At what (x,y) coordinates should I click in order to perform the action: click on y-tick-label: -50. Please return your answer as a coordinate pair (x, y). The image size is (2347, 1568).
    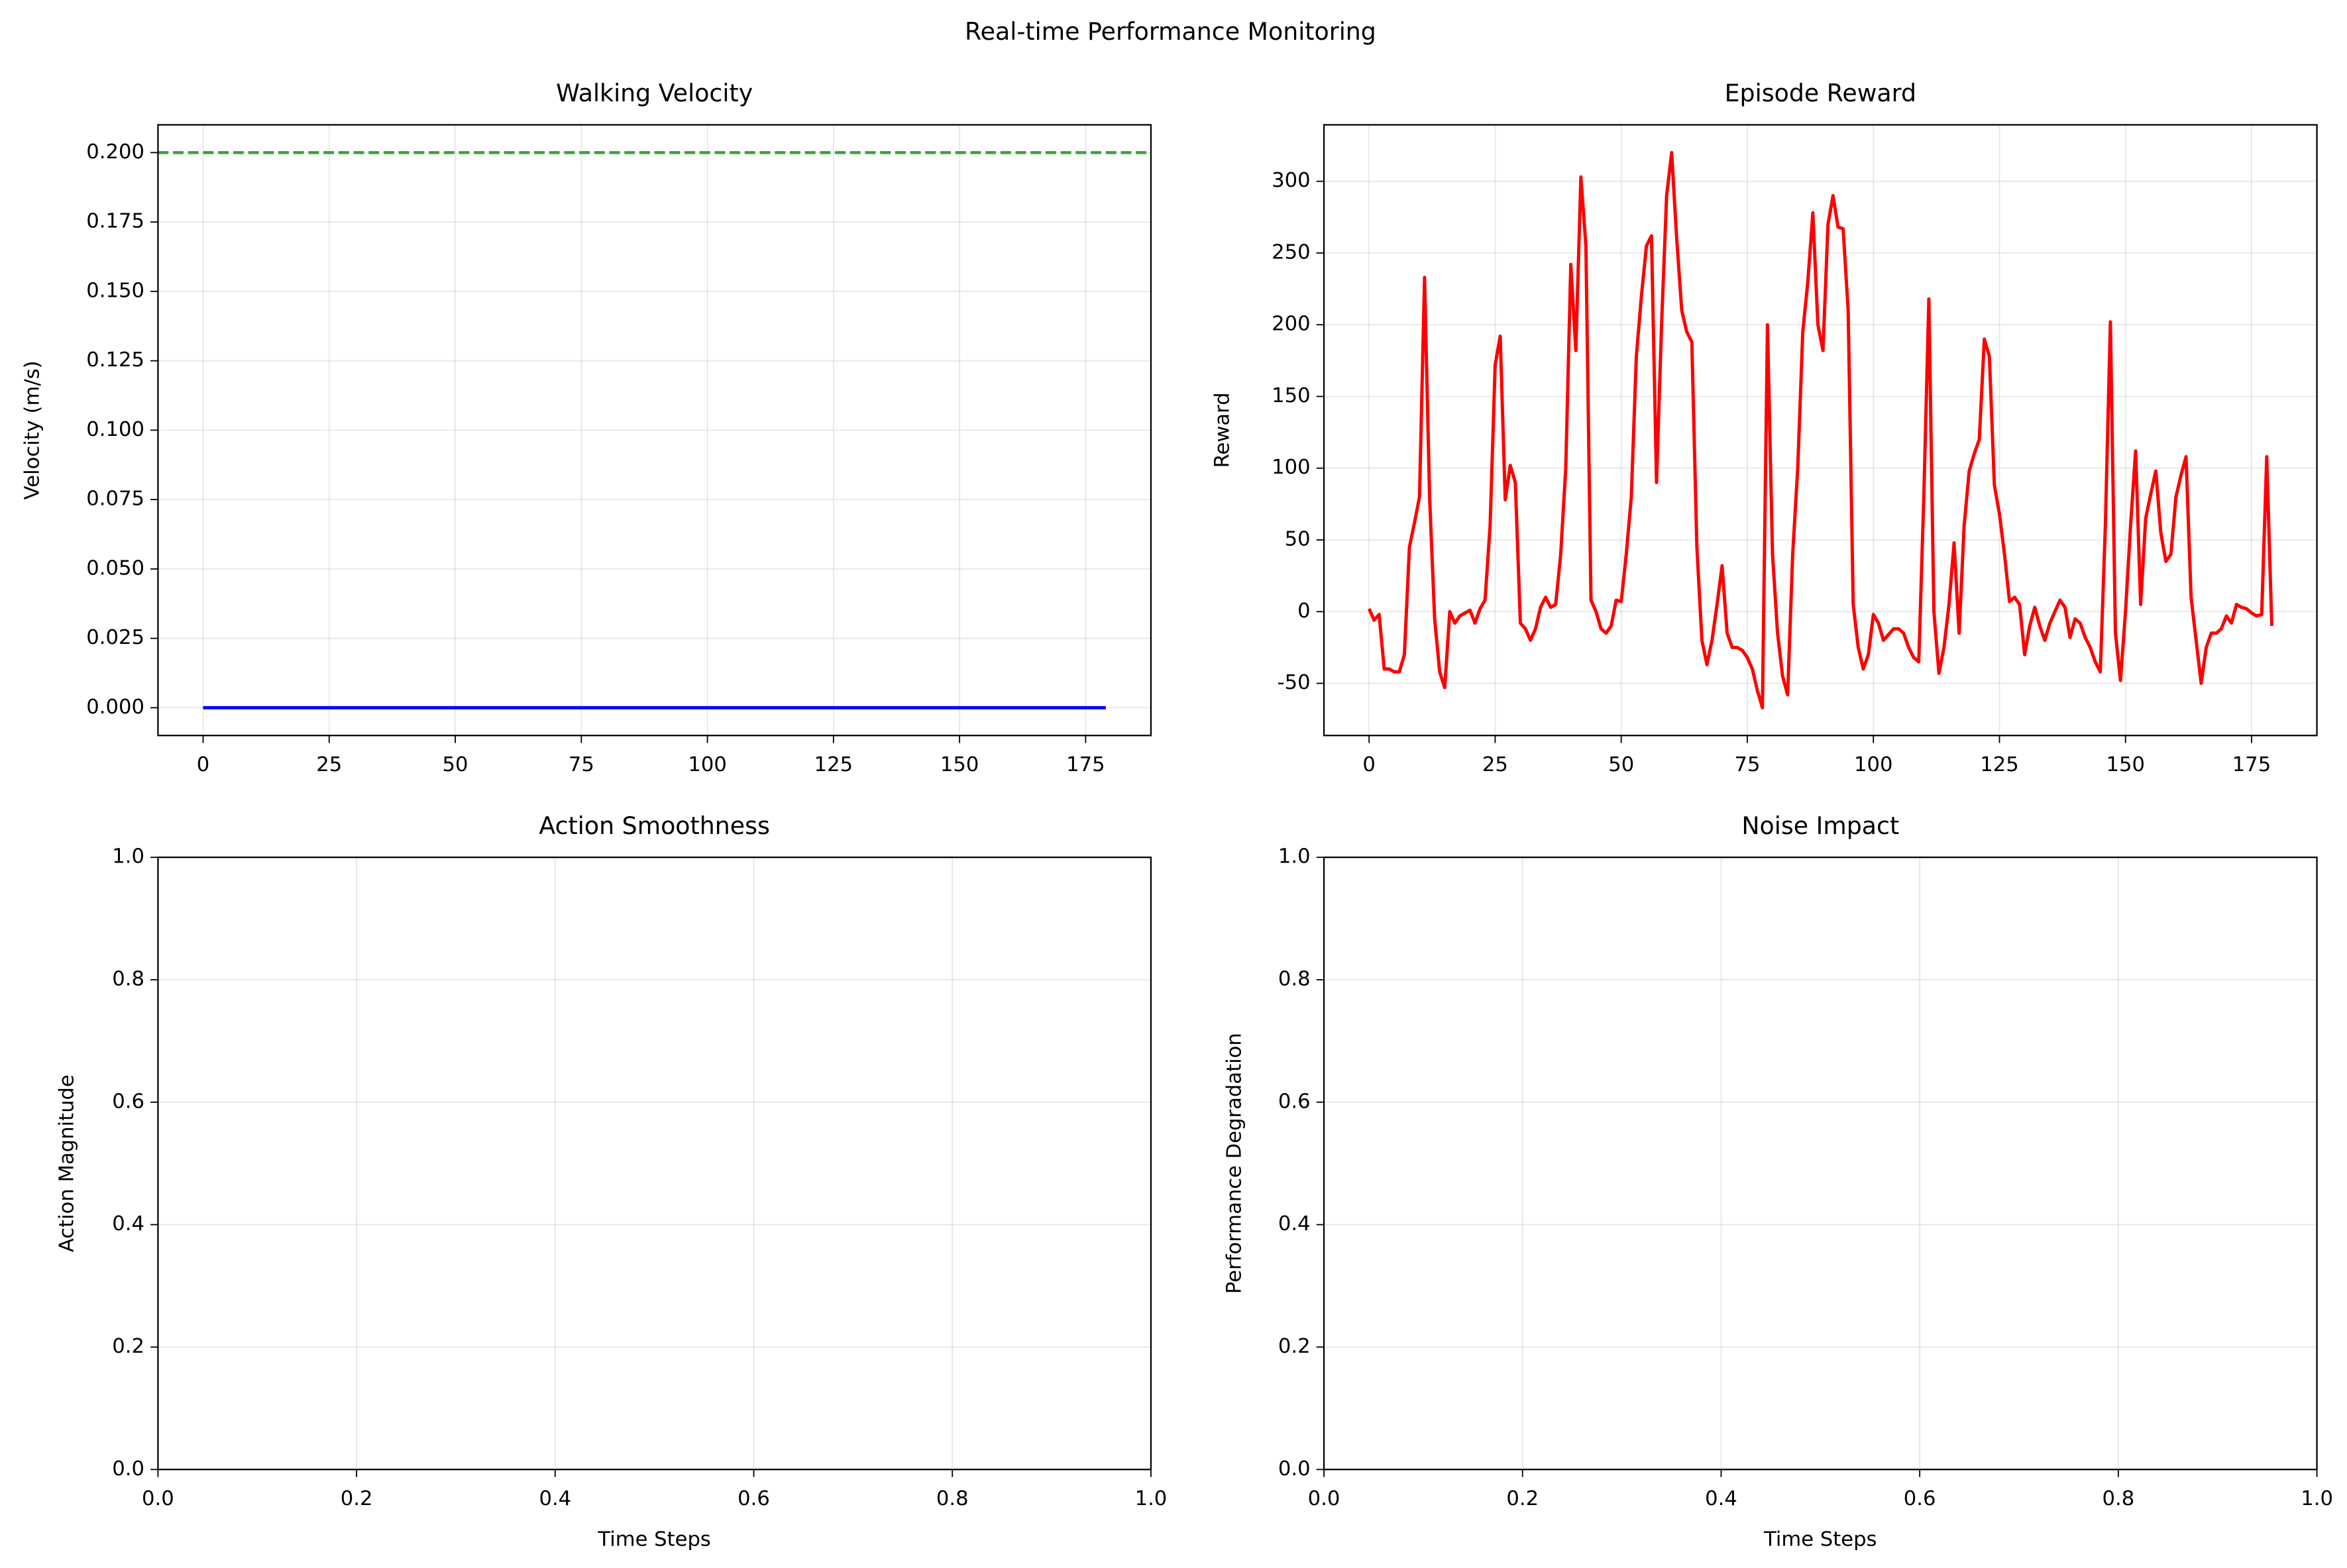
    Looking at the image, I should click on (1294, 682).